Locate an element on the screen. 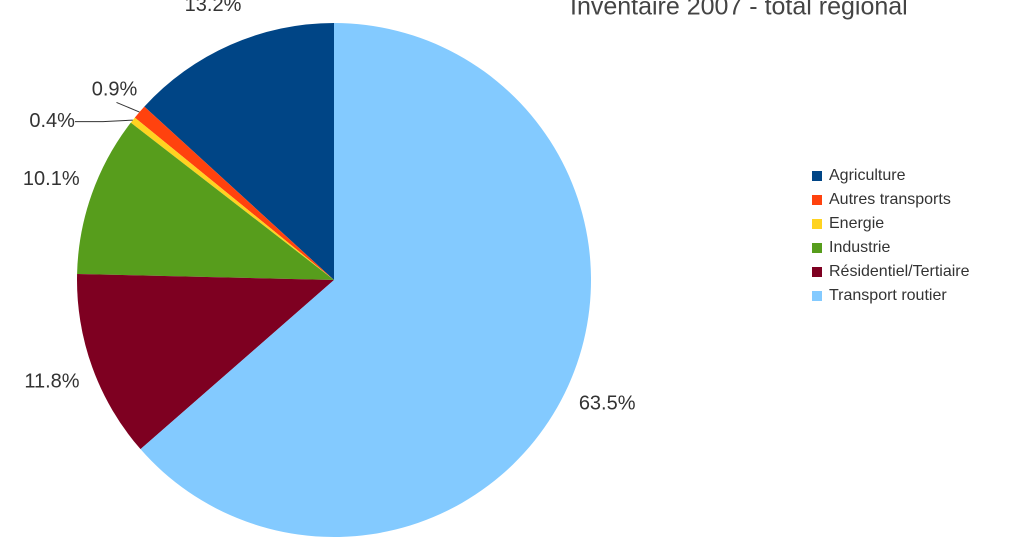  chart-title: Inventaire 2007 - total régional is located at coordinates (739, 10).